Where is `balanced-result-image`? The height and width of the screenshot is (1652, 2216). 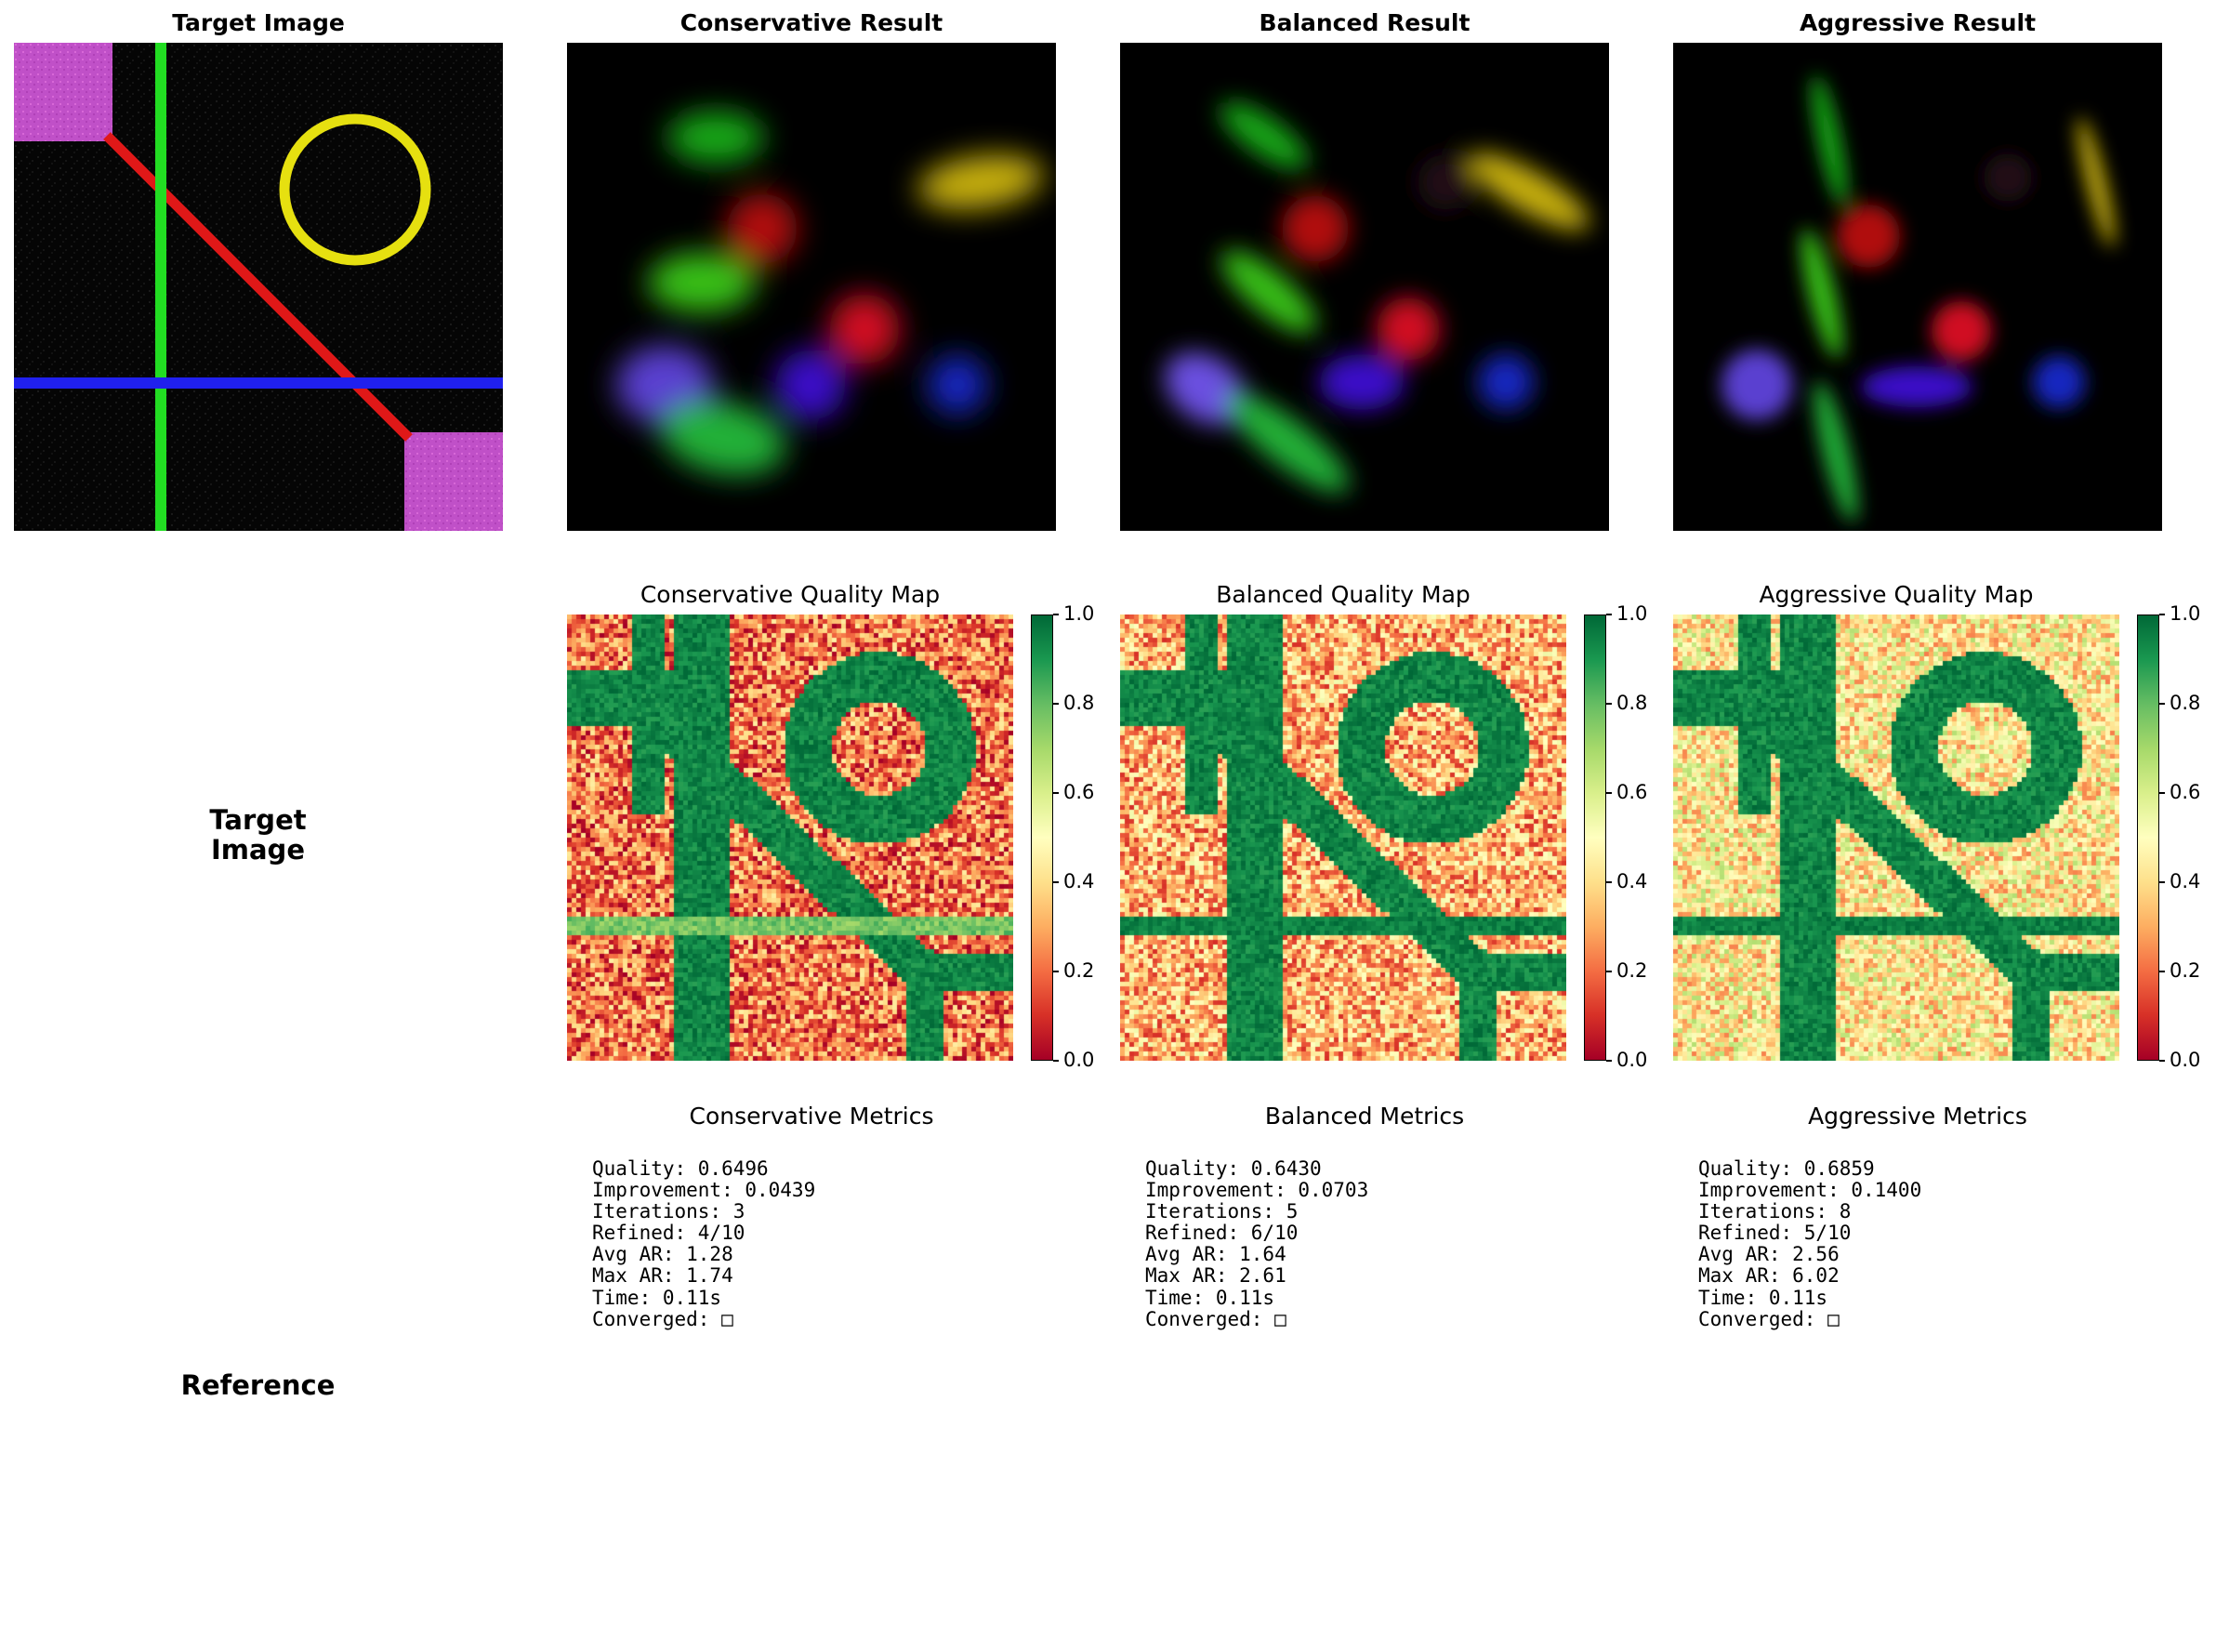 balanced-result-image is located at coordinates (1364, 287).